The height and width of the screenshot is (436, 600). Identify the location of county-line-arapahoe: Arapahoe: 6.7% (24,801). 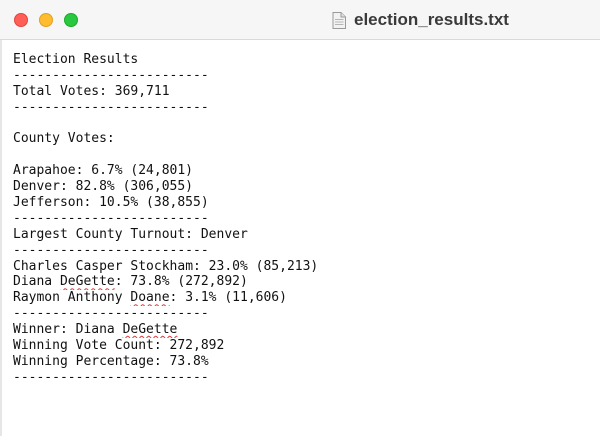
(103, 171).